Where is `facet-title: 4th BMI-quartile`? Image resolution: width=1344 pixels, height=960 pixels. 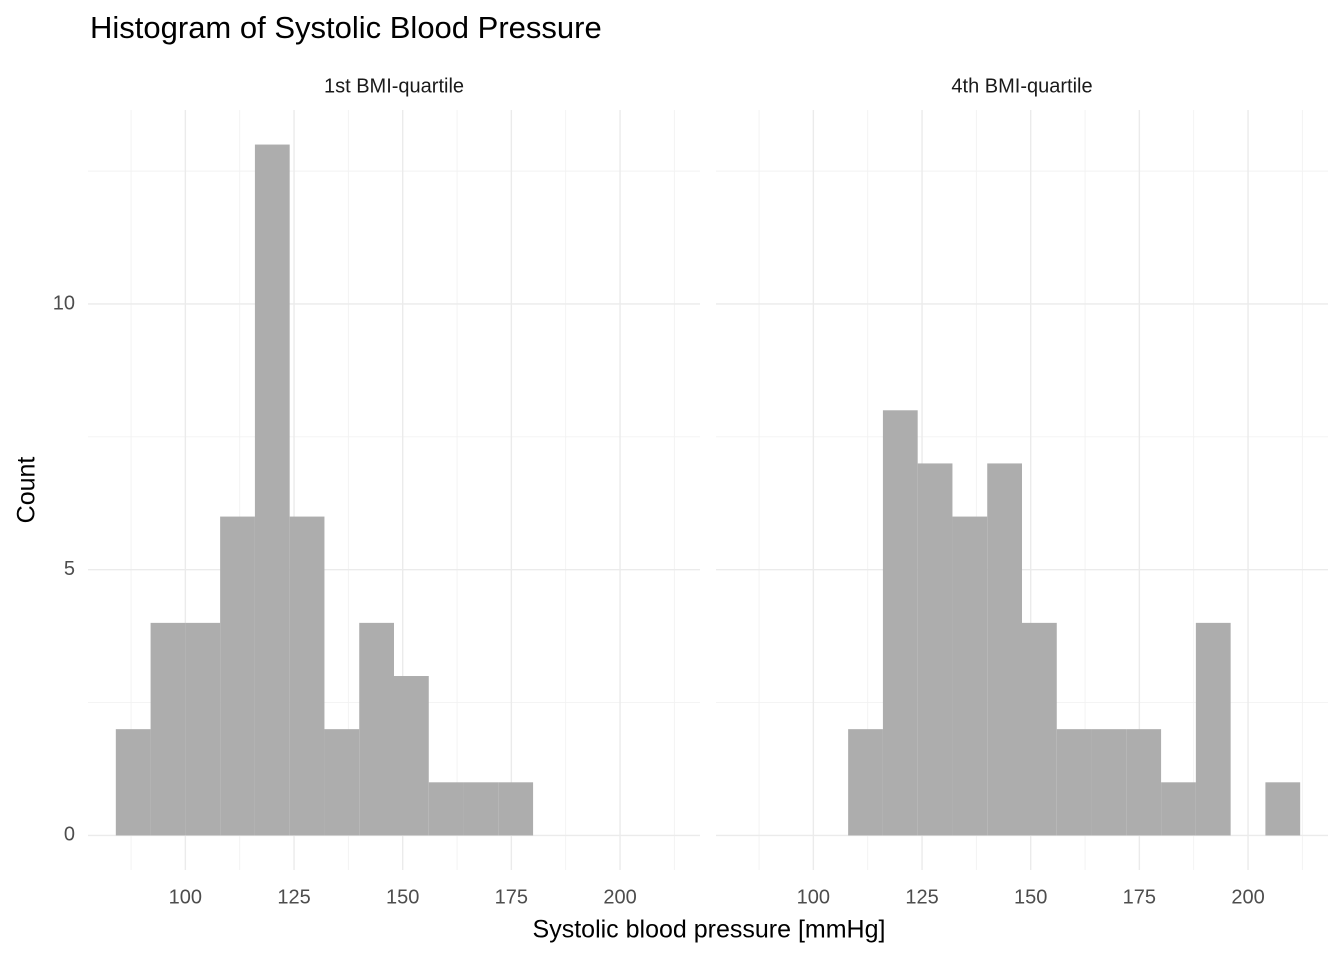 facet-title: 4th BMI-quartile is located at coordinates (1021, 86).